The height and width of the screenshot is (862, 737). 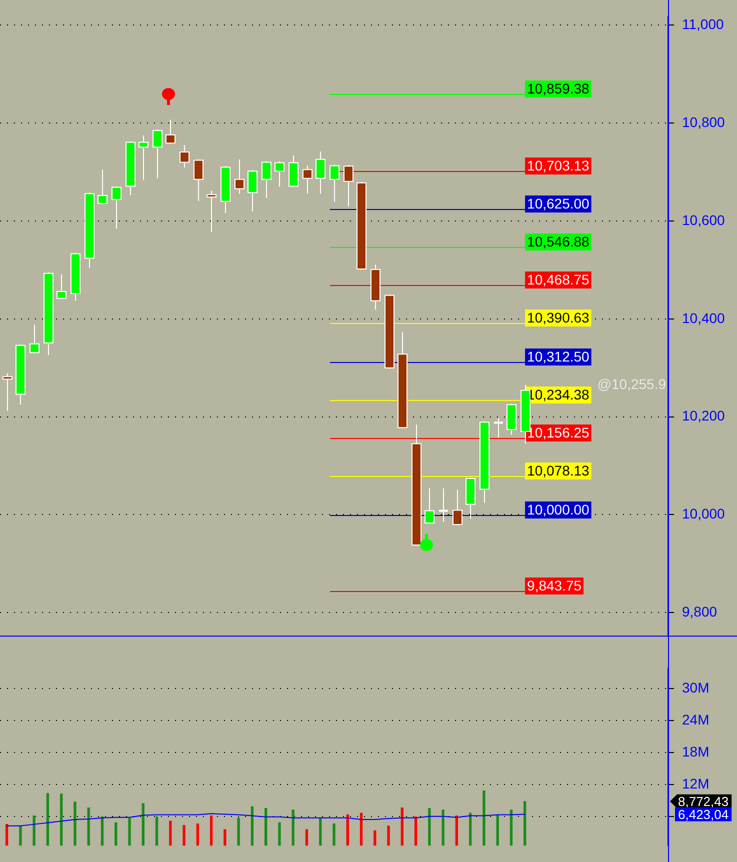 What do you see at coordinates (554, 585) in the screenshot?
I see `ref-line-label: 9,843.75` at bounding box center [554, 585].